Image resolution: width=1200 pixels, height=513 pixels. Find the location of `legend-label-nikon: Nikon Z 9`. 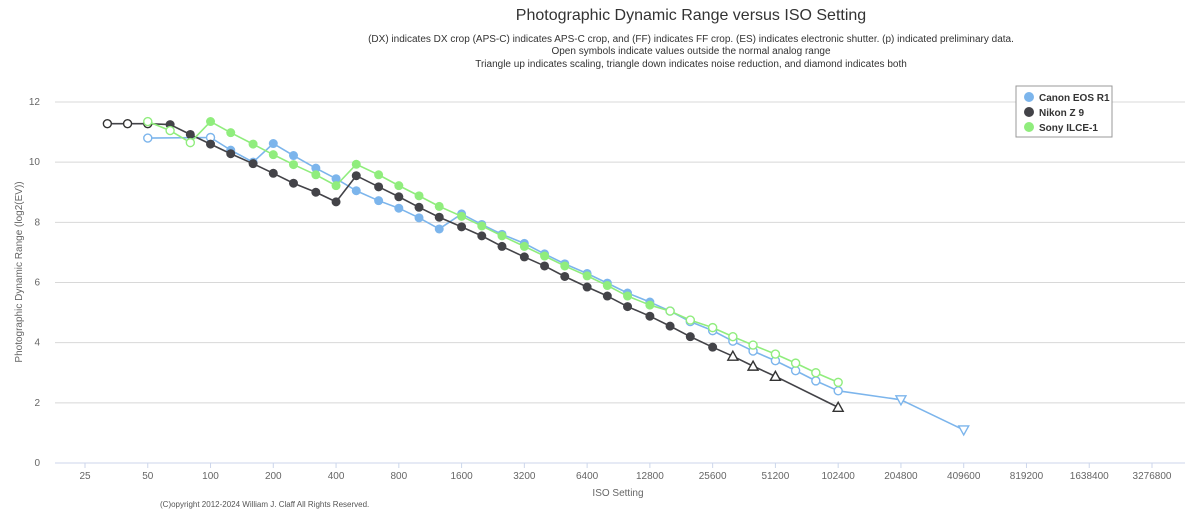

legend-label-nikon: Nikon Z 9 is located at coordinates (1061, 113).